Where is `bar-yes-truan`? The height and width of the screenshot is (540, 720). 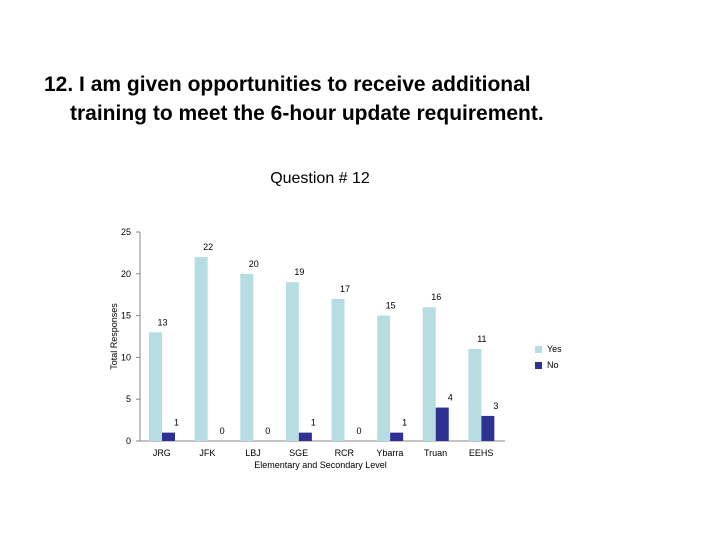 bar-yes-truan is located at coordinates (429, 374).